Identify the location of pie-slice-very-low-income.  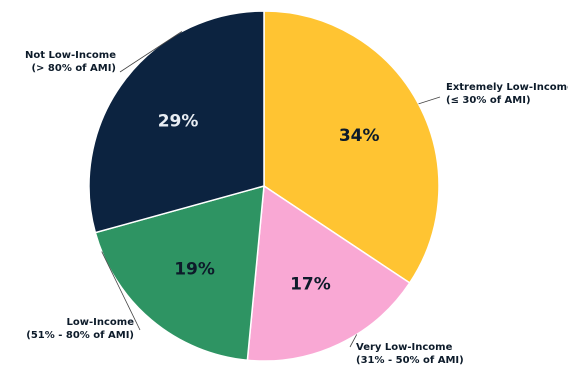
(328, 273).